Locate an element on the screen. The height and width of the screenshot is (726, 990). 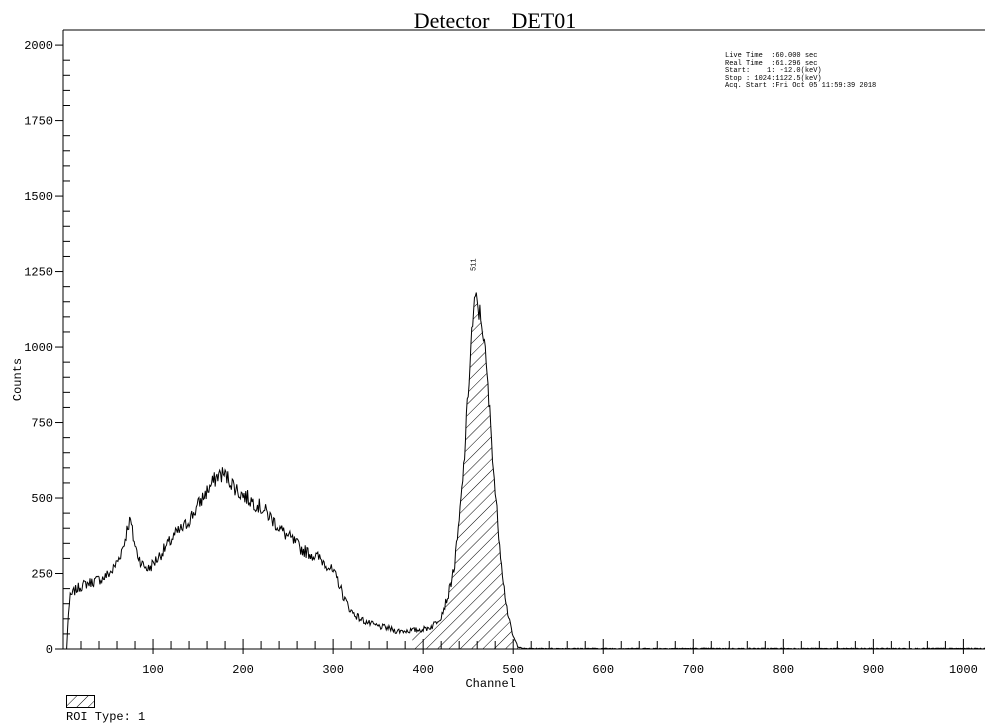
peak-label: 511 is located at coordinates (474, 264).